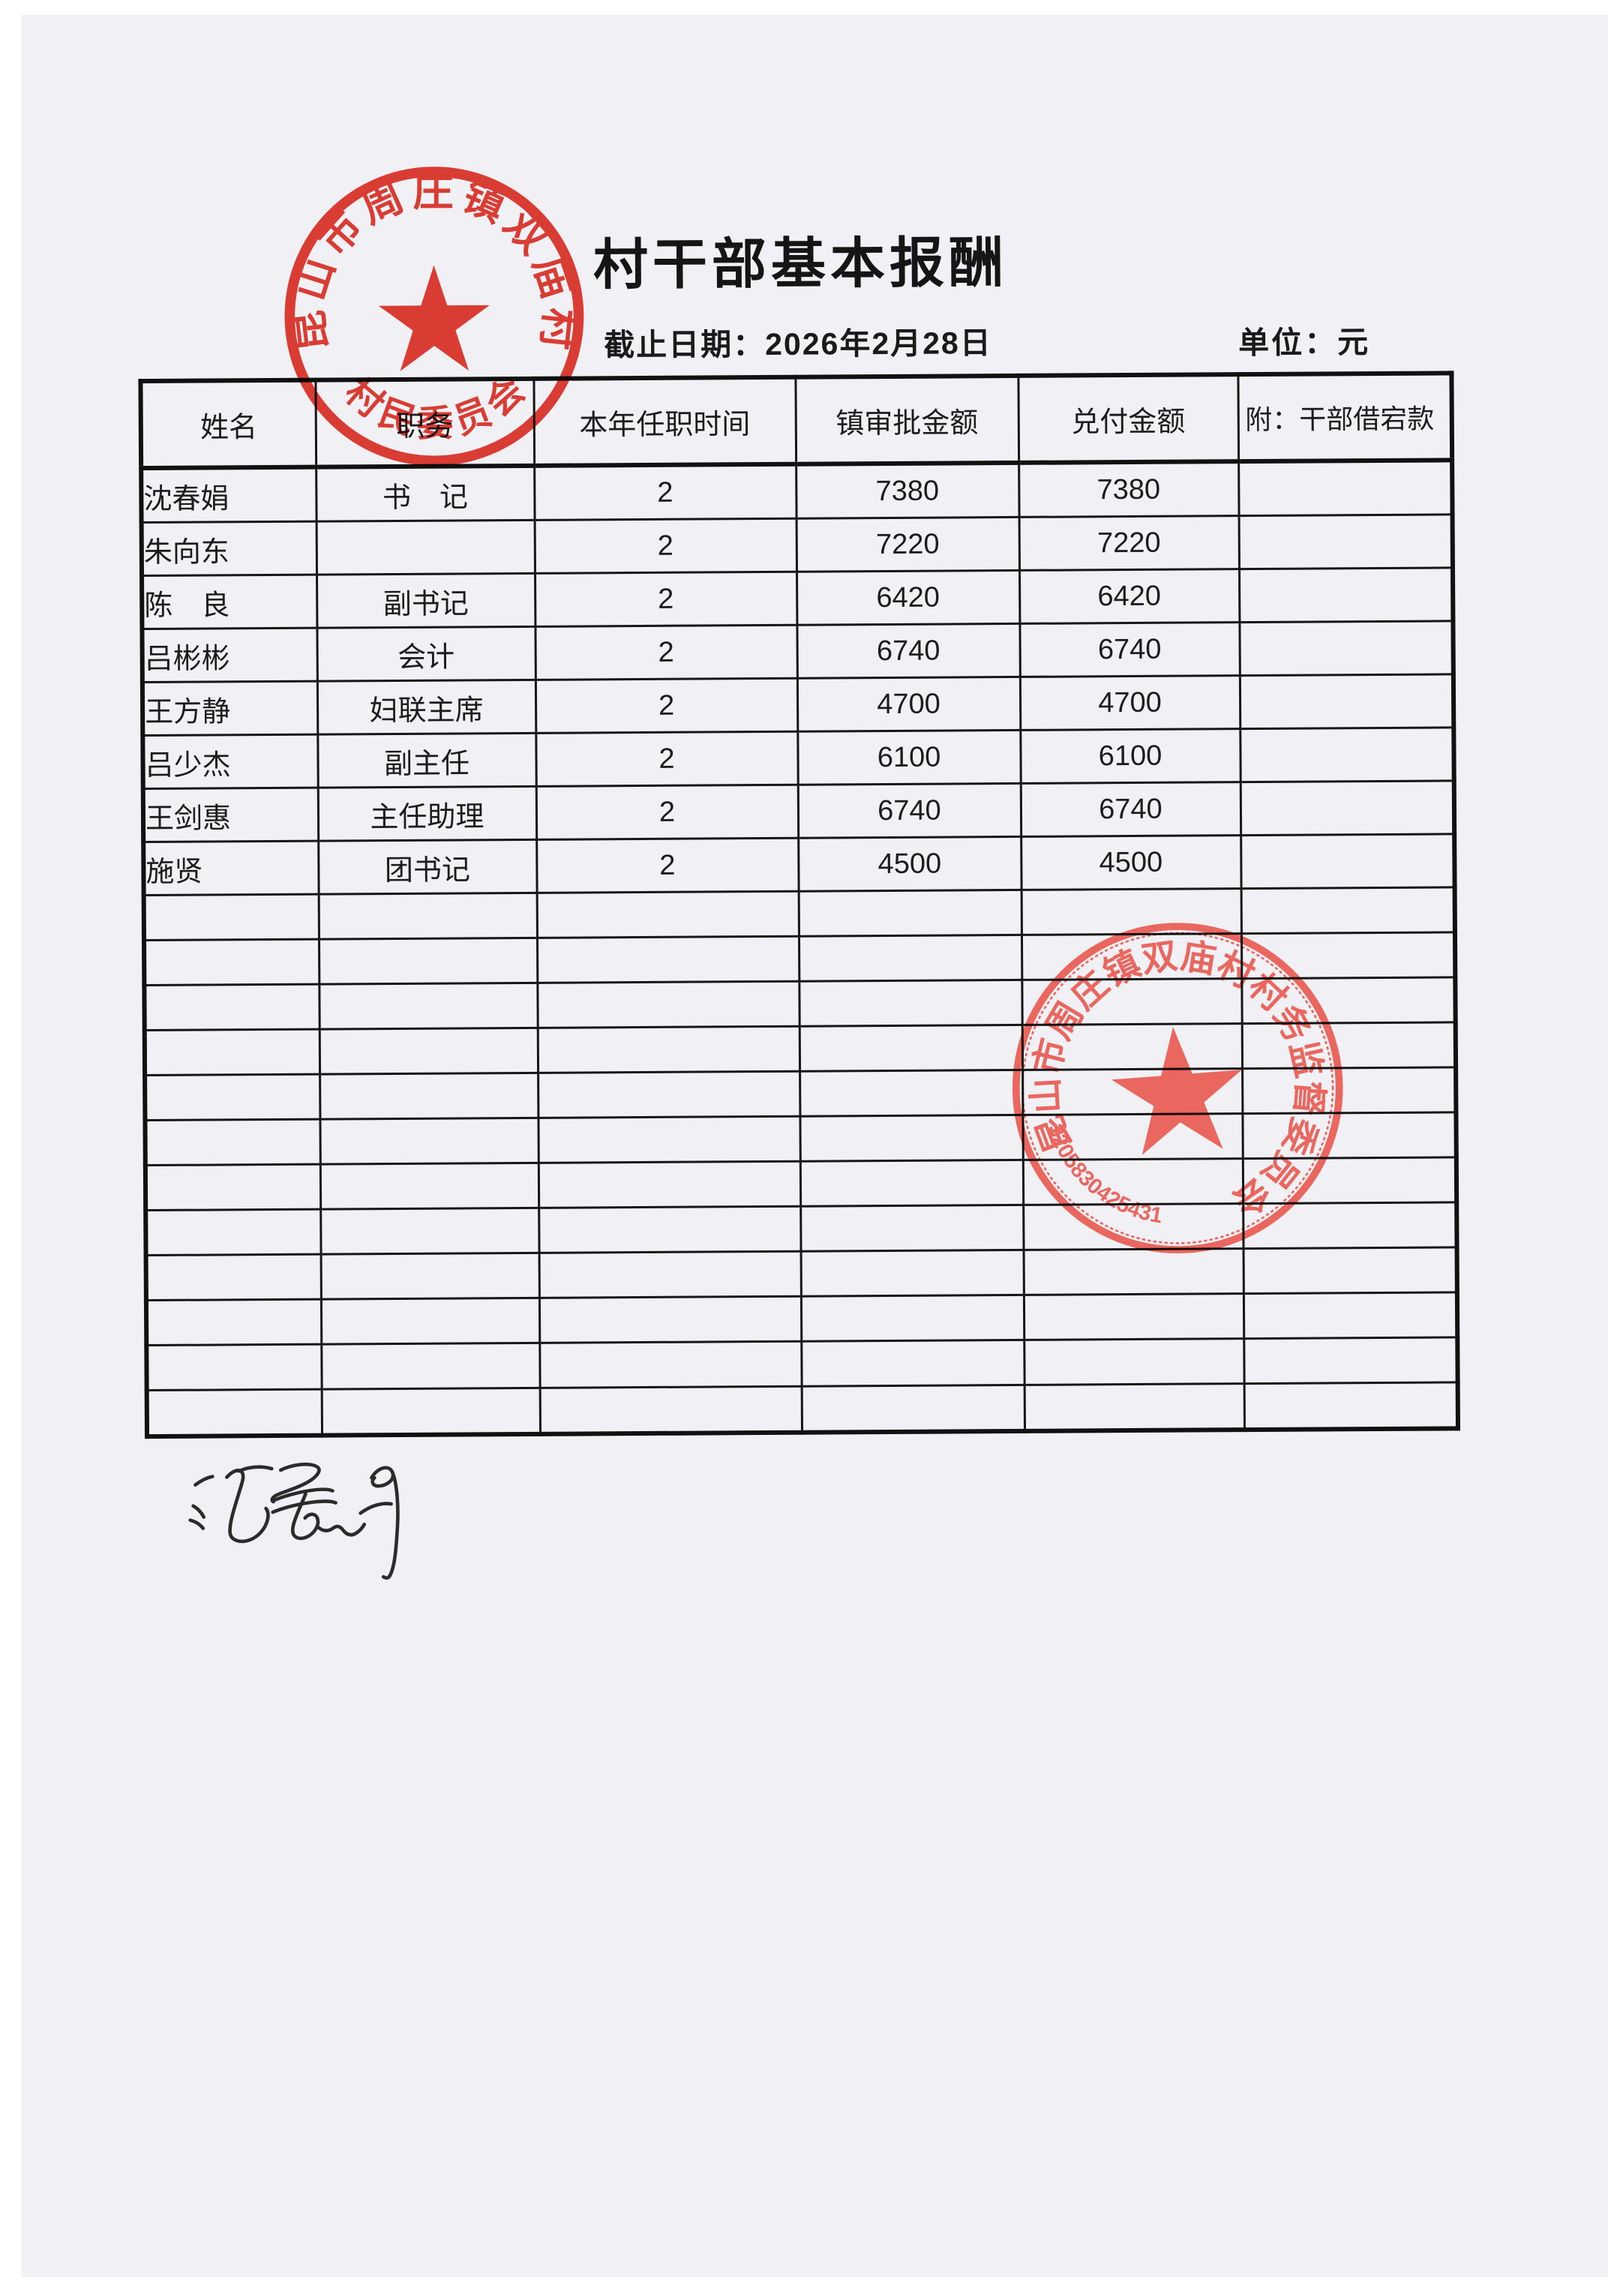 The image size is (1620, 2296). What do you see at coordinates (229, 655) in the screenshot?
I see `cell-name: 吕彬彬` at bounding box center [229, 655].